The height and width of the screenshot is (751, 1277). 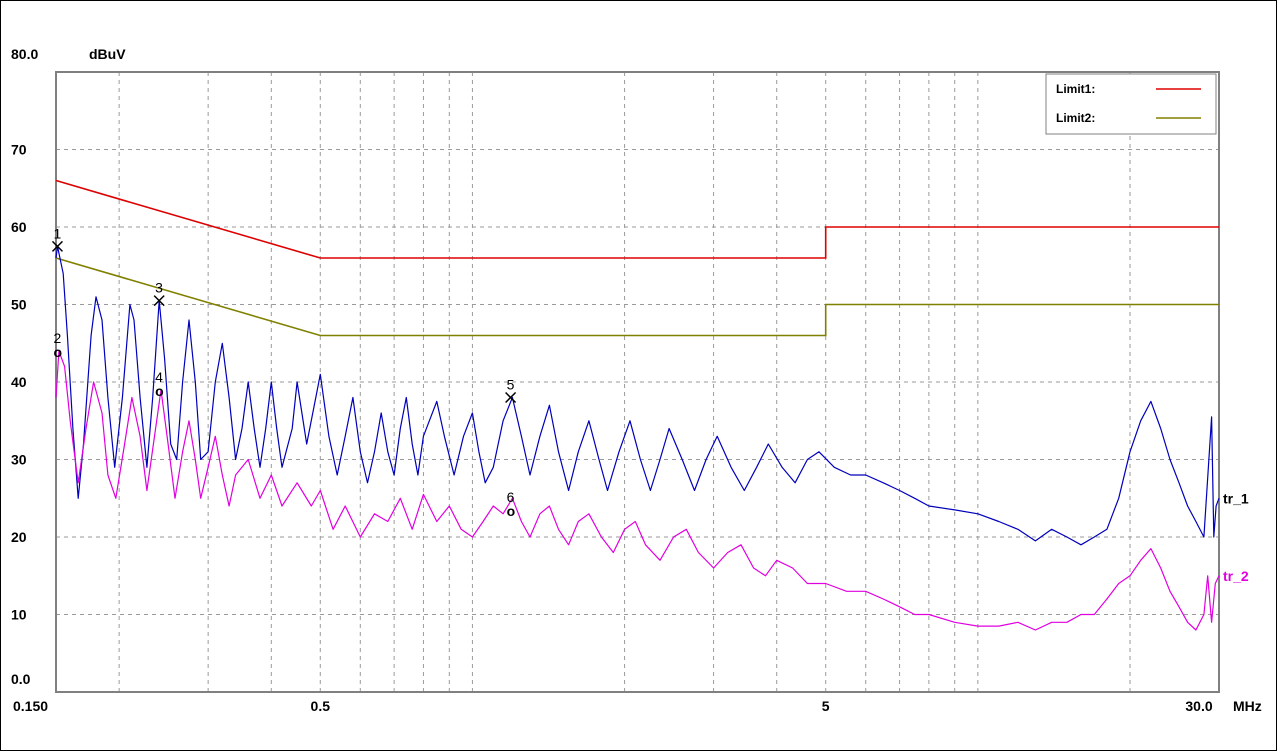 I want to click on y-tick-label: 20, so click(x=19, y=537).